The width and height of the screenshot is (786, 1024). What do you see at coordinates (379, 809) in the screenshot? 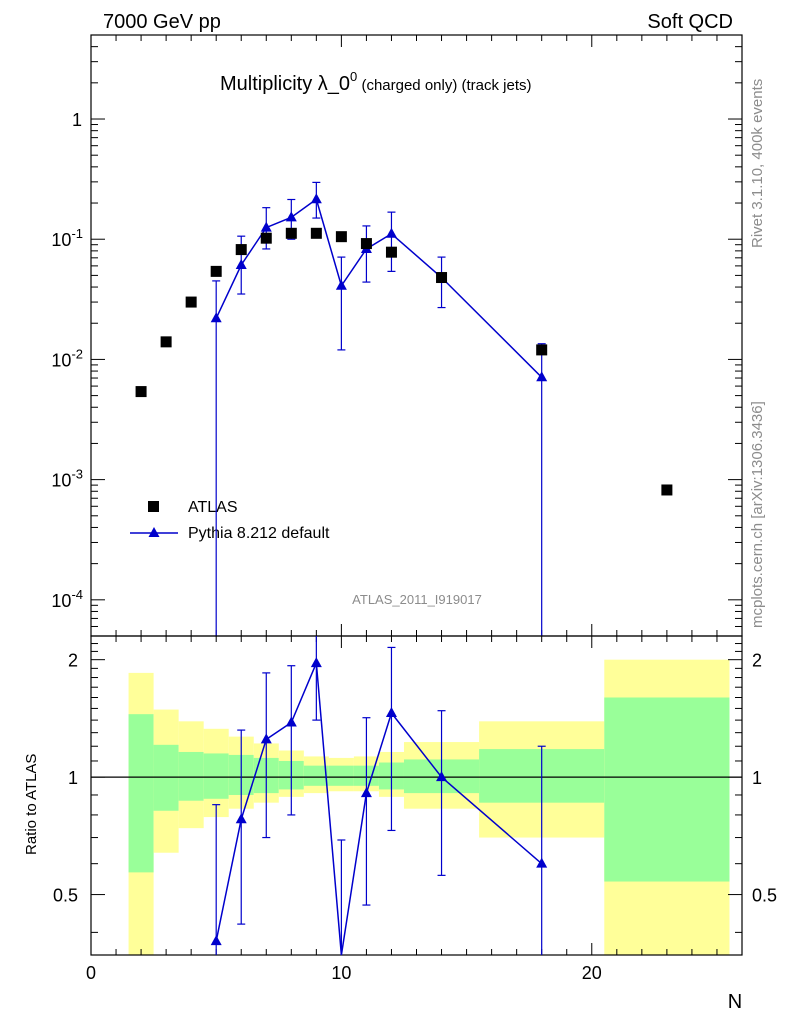
I see `ratio-line` at bounding box center [379, 809].